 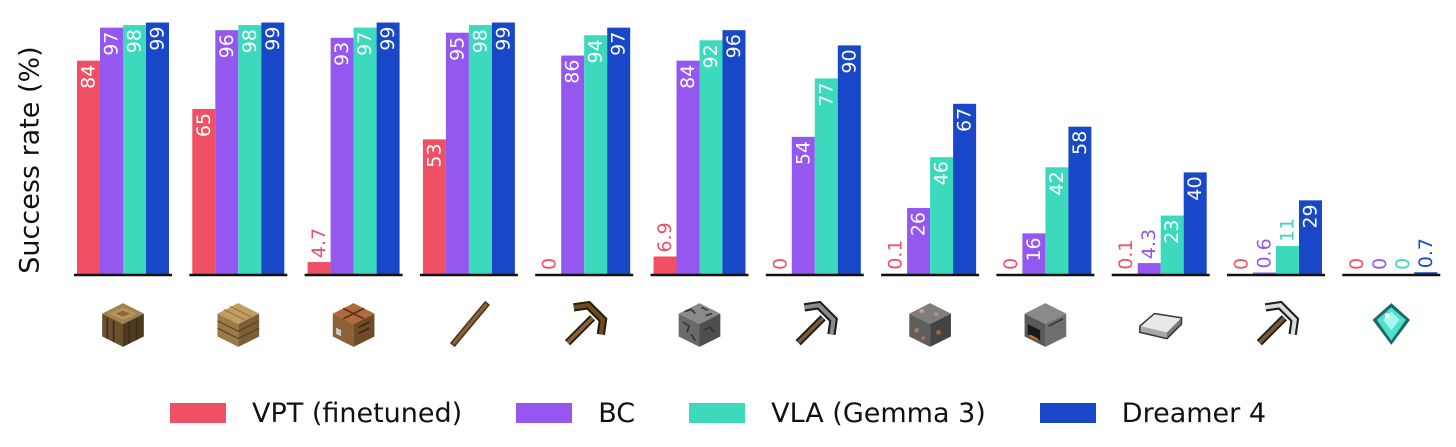 What do you see at coordinates (550, 264) in the screenshot?
I see `data-label-wooden-pickaxe-series-0: 0` at bounding box center [550, 264].